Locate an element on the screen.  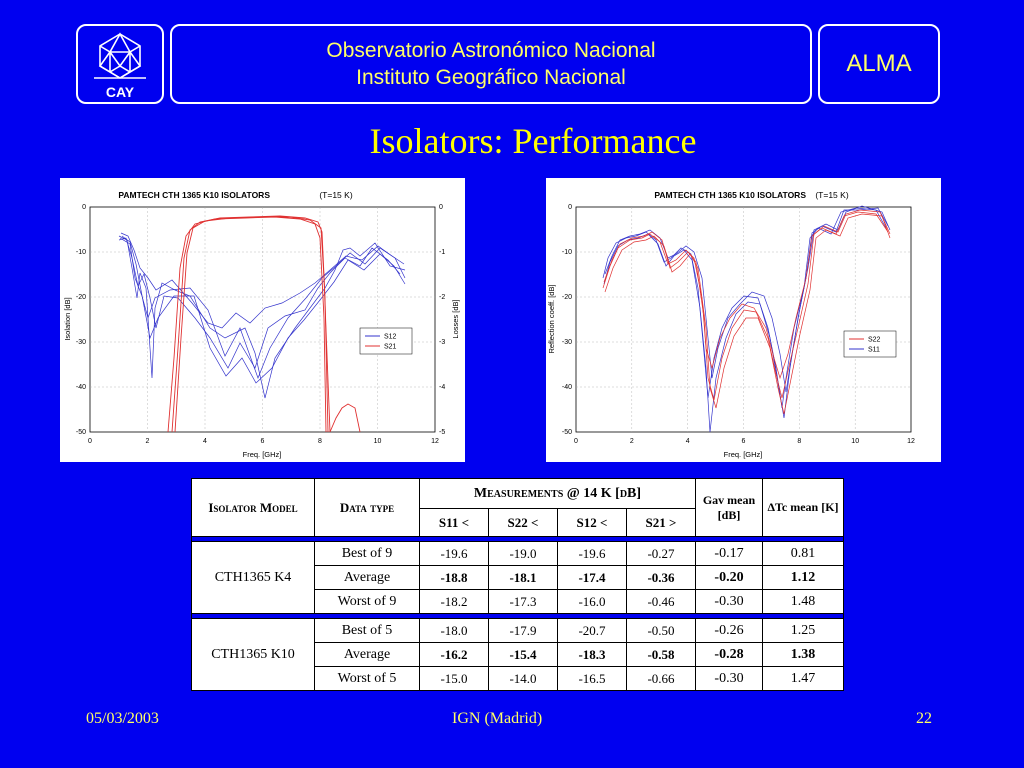
type-cell: Worst of 9 is located at coordinates (367, 601).